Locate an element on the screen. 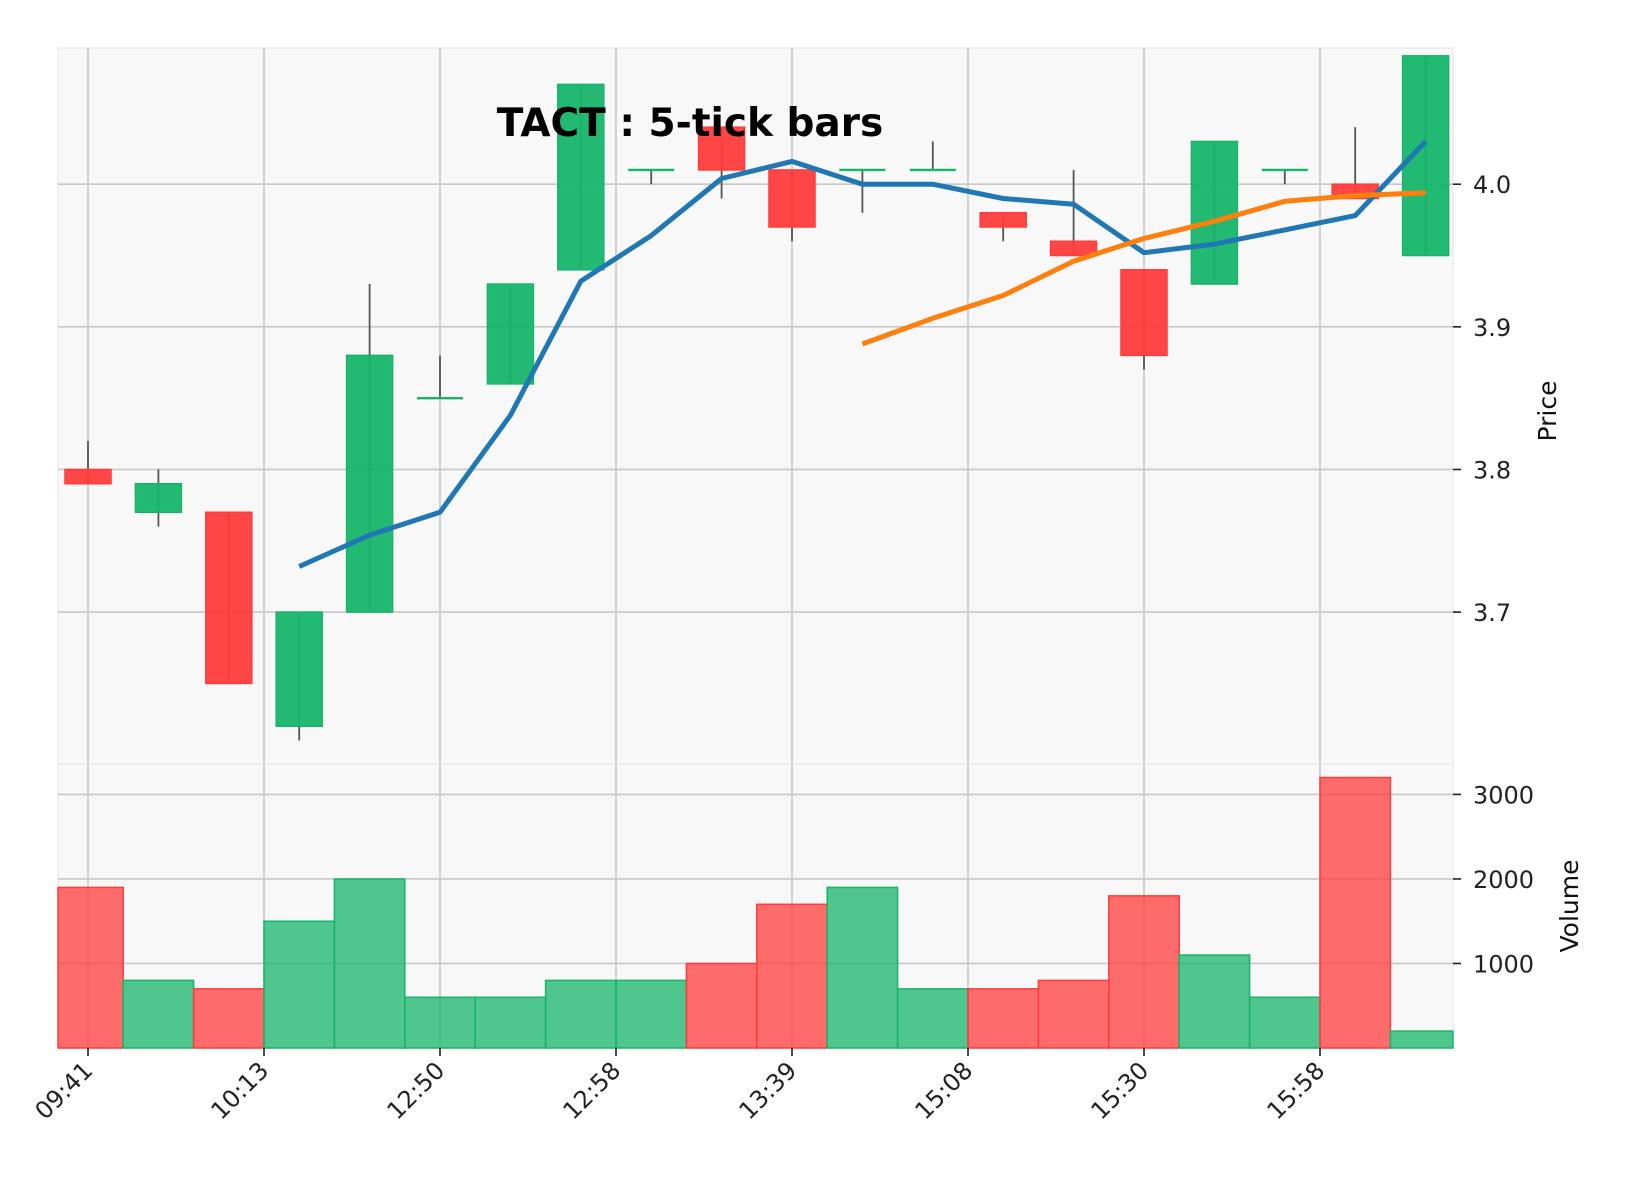 The width and height of the screenshot is (1626, 1188). volume-tick-label: 2000 is located at coordinates (1503, 880).